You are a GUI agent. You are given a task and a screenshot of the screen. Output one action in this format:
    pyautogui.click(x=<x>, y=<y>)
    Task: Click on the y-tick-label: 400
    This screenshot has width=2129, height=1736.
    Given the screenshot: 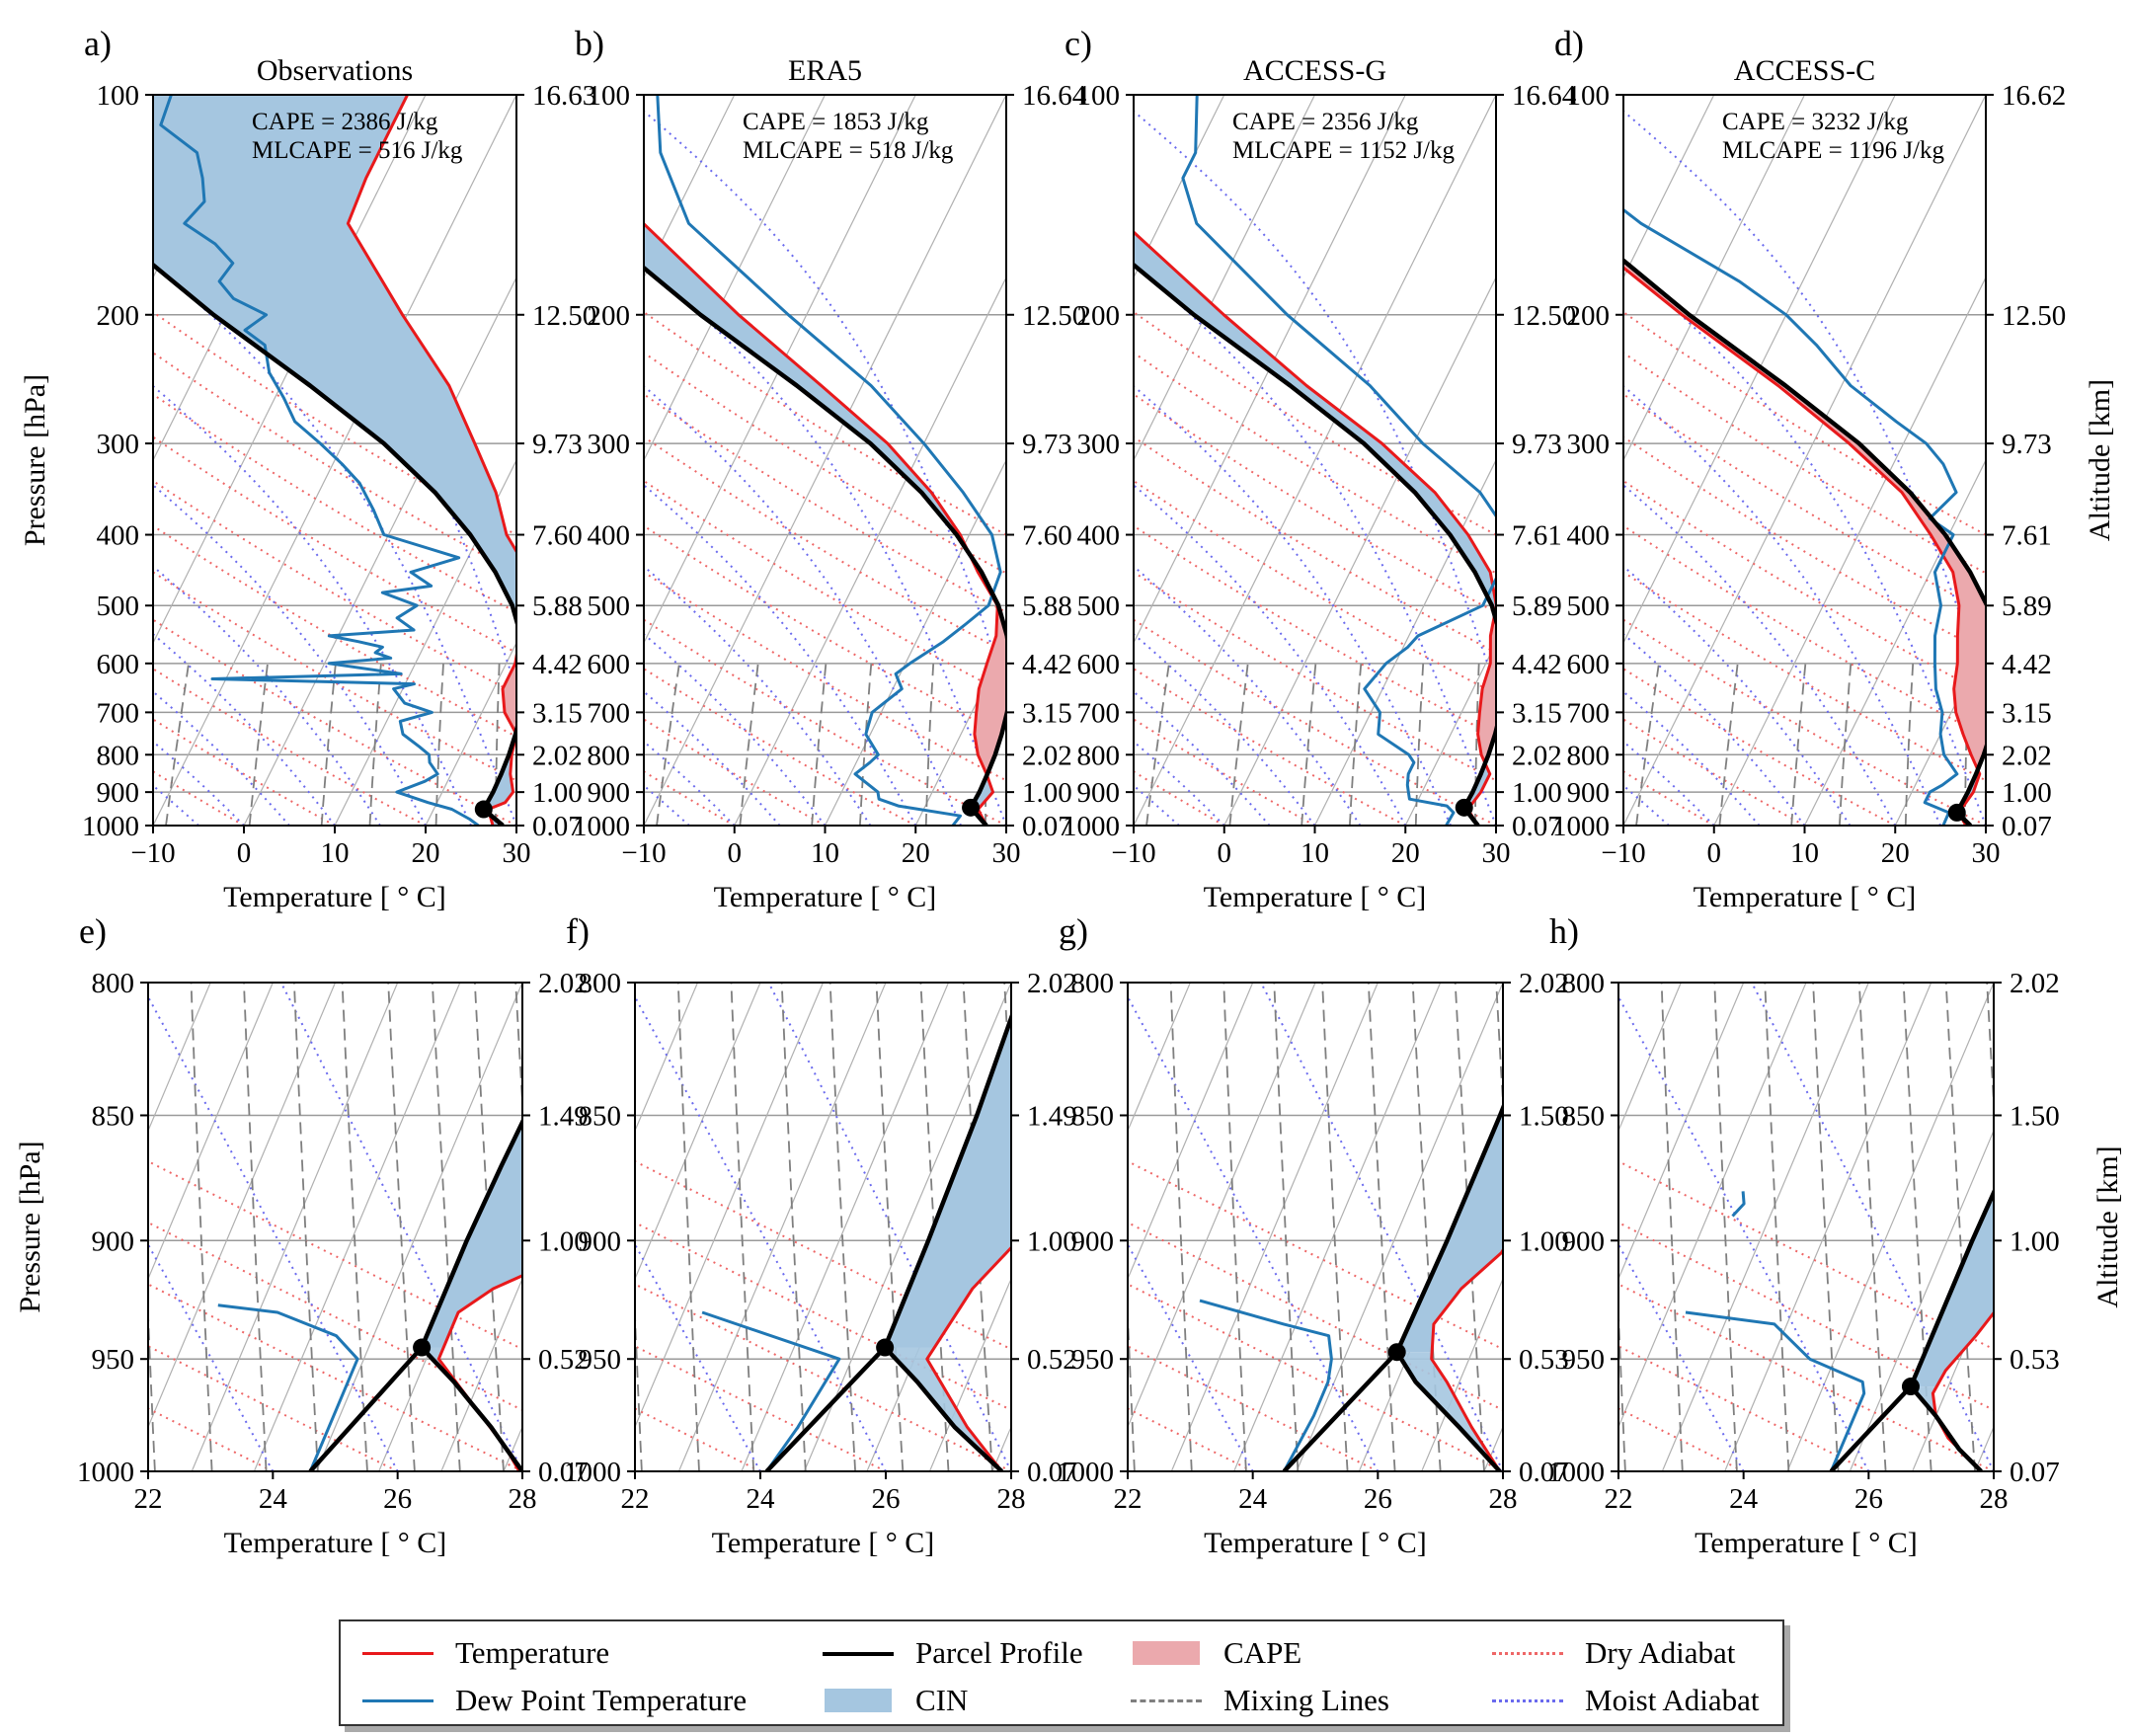 What is the action you would take?
    pyautogui.click(x=609, y=536)
    